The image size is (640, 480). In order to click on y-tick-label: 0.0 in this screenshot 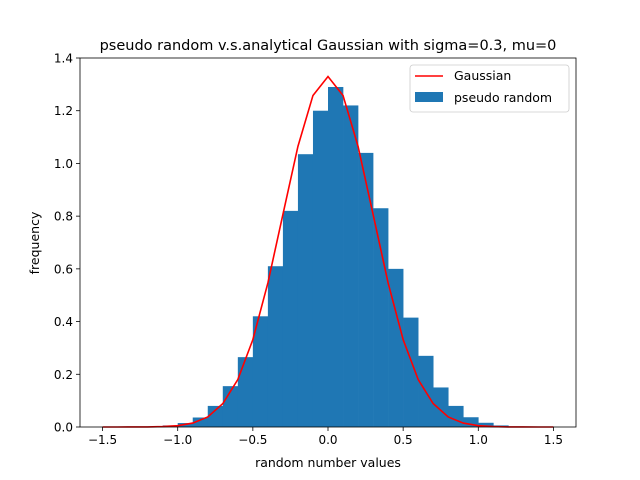, I will do `click(63, 428)`.